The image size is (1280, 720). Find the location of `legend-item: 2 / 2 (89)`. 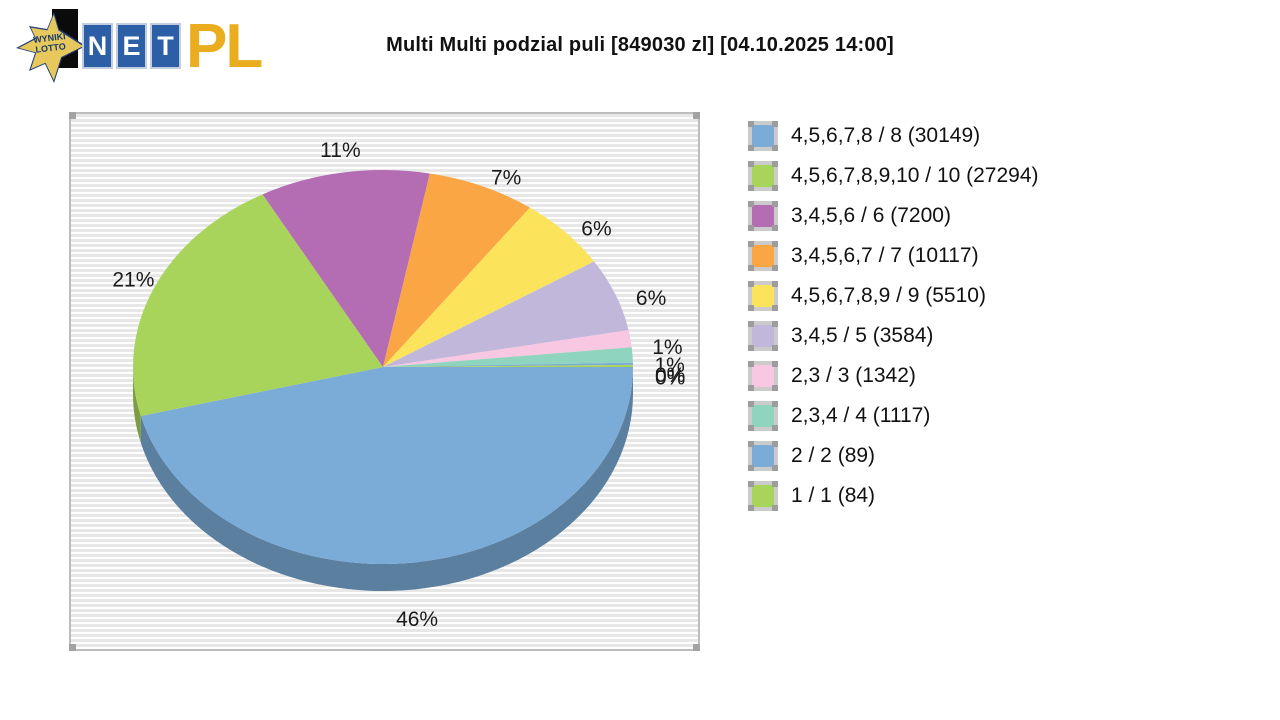

legend-item: 2 / 2 (89) is located at coordinates (893, 456).